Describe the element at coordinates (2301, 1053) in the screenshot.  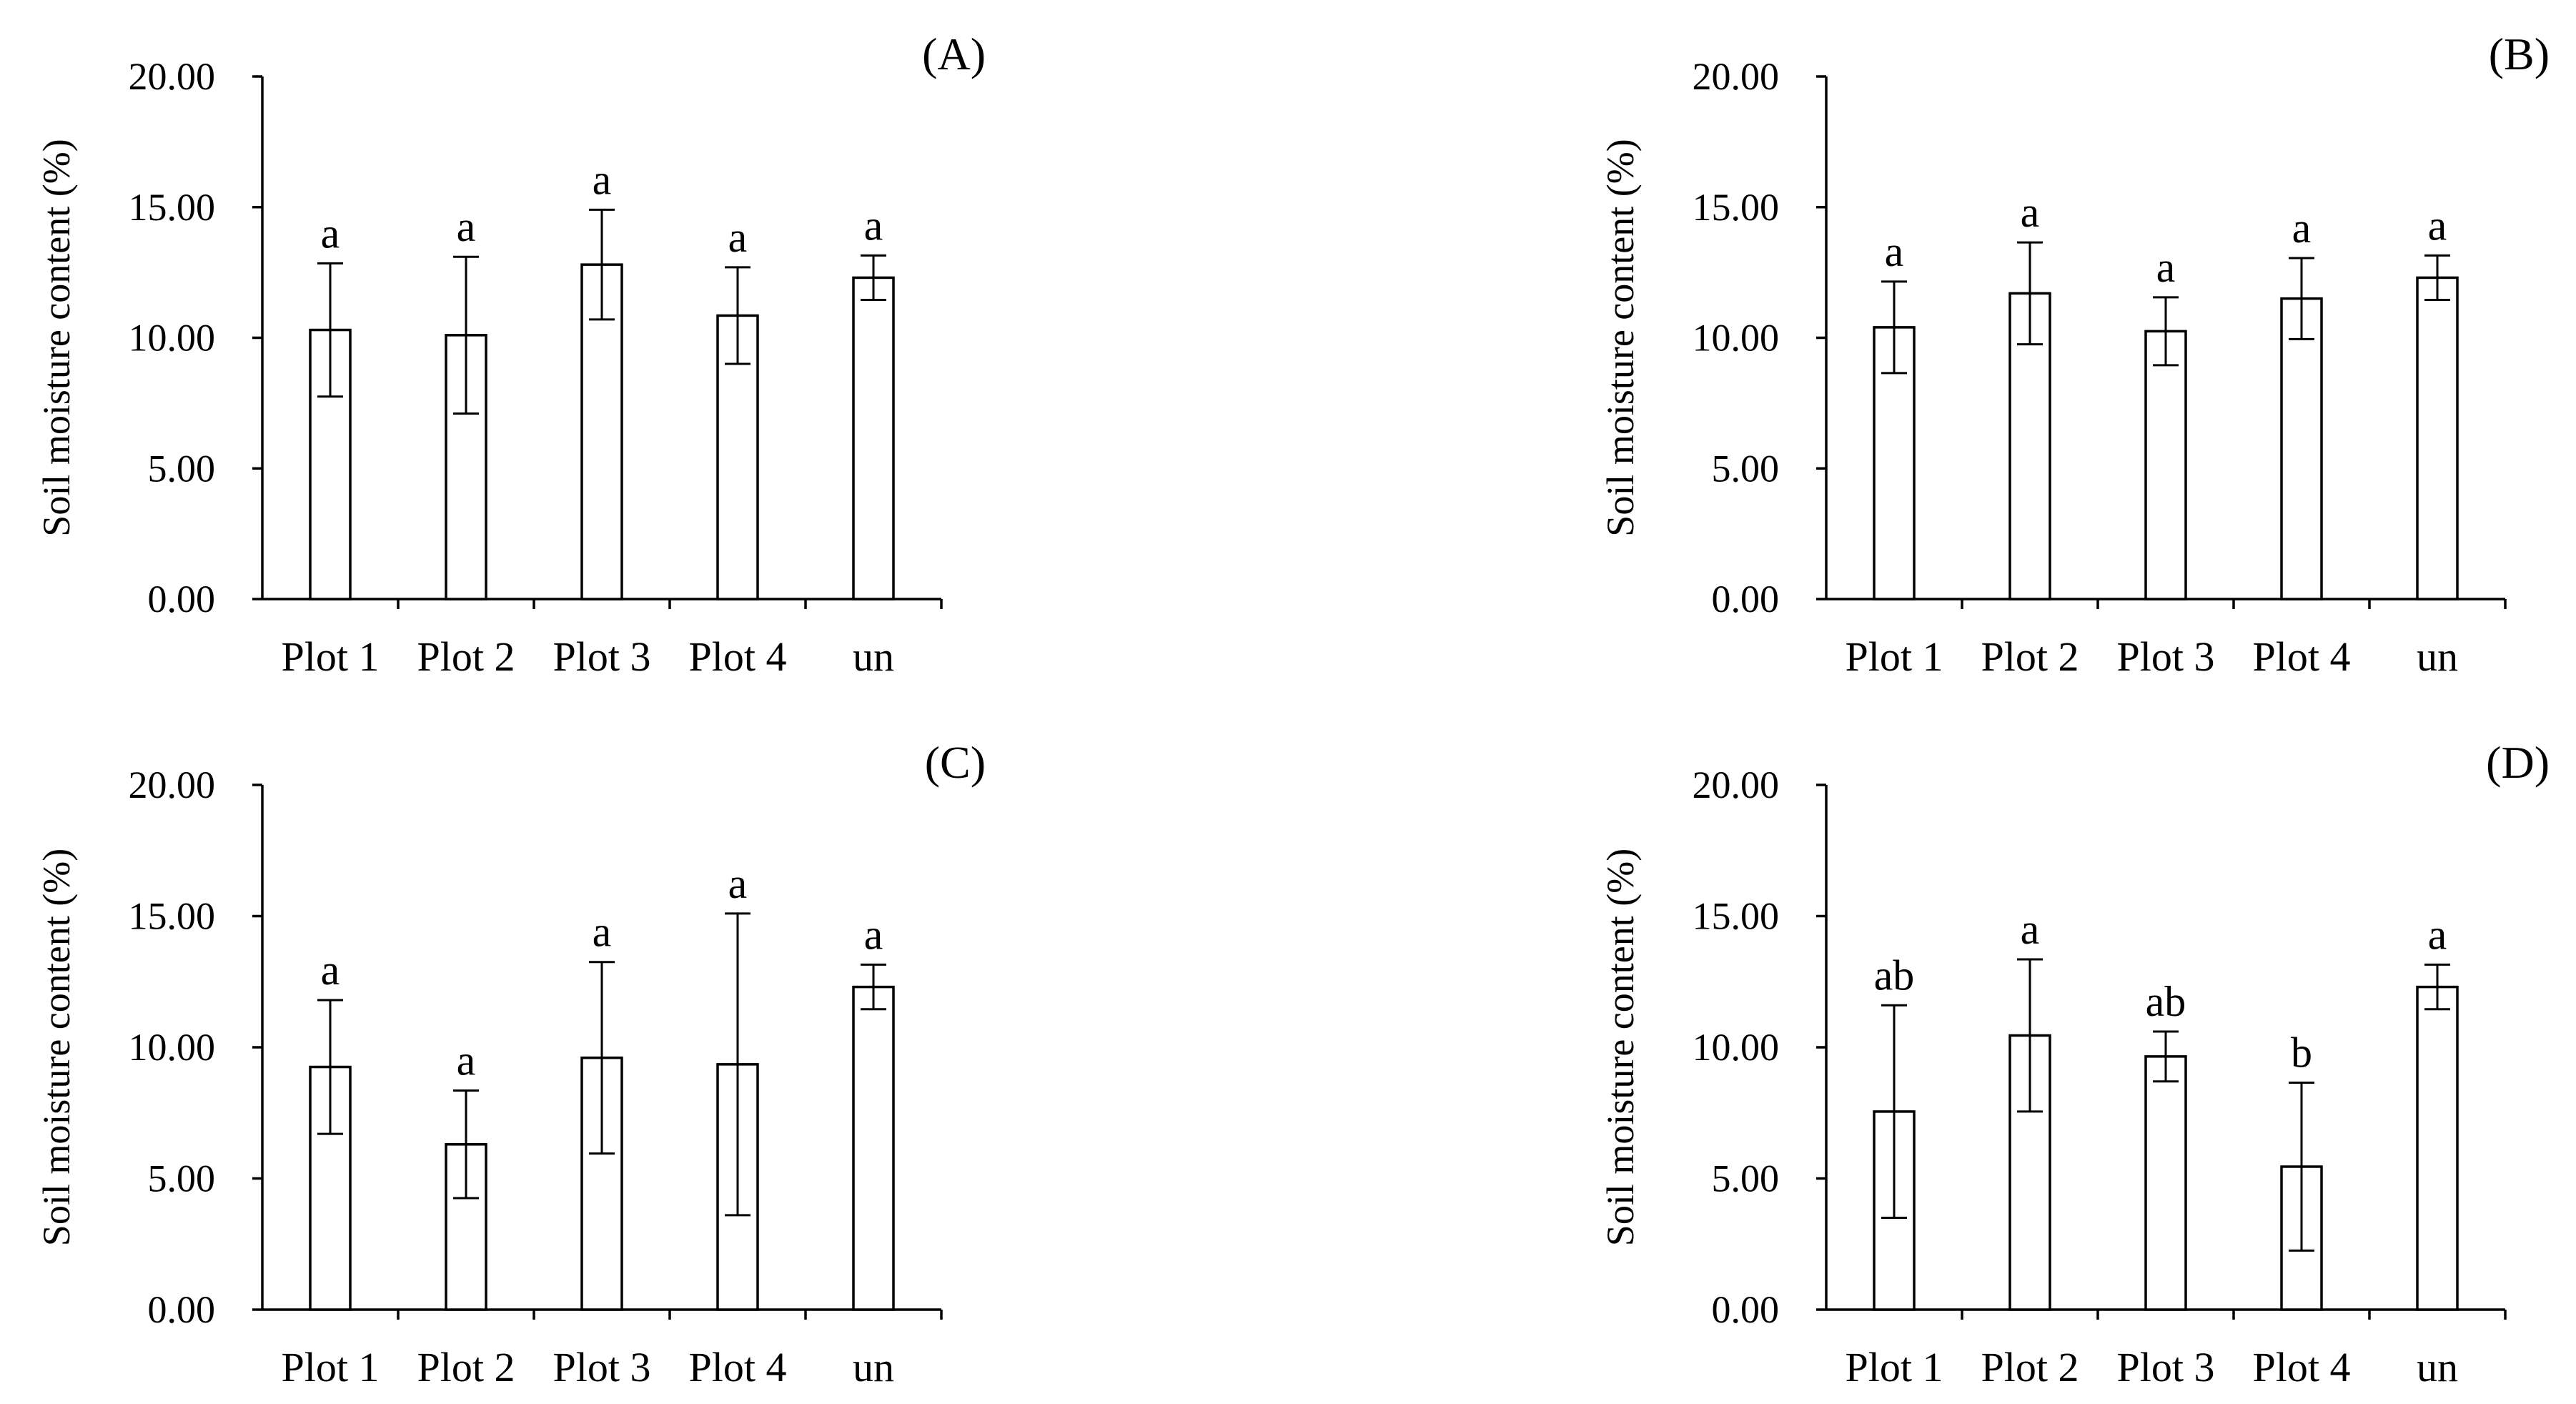
I see `significance-letter: b` at that location.